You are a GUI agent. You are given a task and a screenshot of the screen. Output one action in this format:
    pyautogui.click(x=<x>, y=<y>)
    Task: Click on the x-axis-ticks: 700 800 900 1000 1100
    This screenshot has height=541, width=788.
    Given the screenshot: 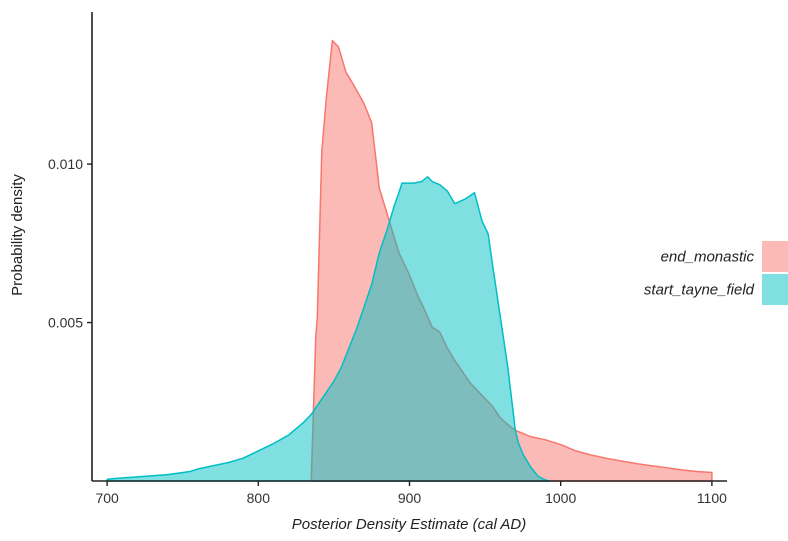 What is the action you would take?
    pyautogui.click(x=411, y=493)
    